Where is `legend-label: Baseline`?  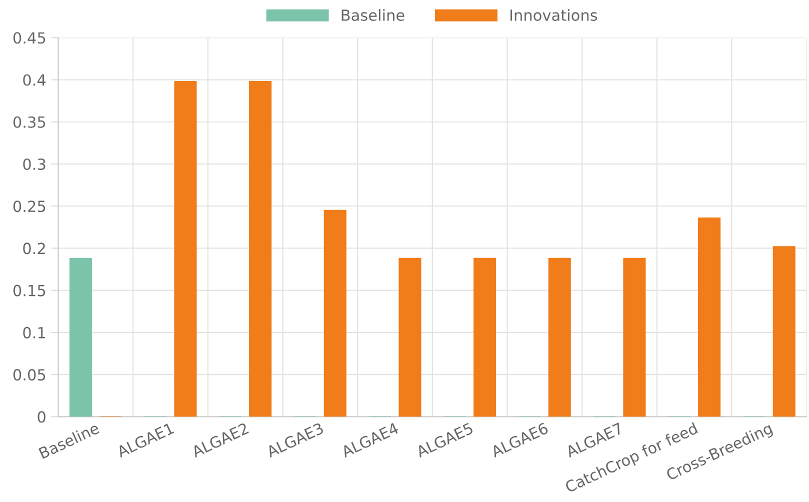
legend-label: Baseline is located at coordinates (373, 15).